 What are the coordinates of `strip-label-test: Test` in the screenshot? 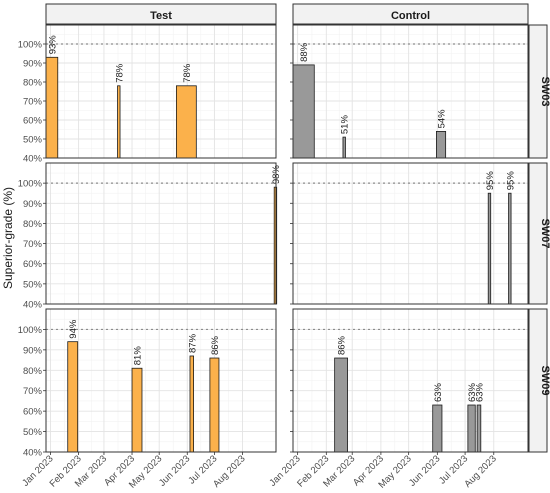 It's located at (161, 16).